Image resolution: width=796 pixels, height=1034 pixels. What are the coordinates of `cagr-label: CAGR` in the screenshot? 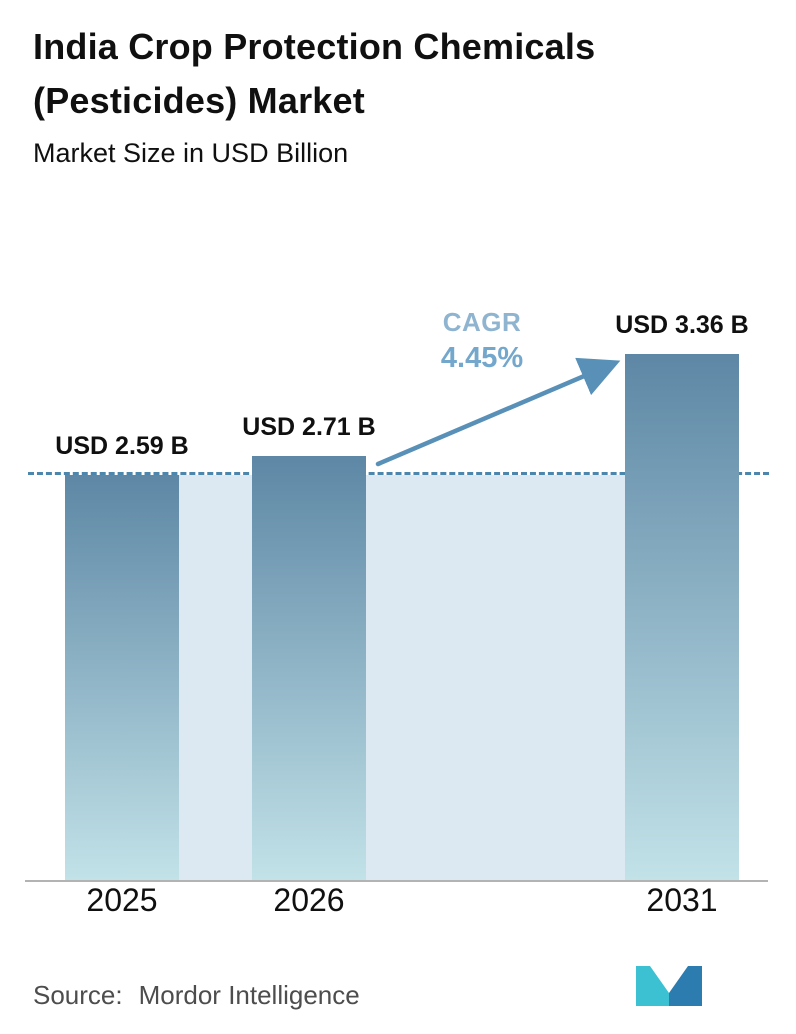 It's located at (482, 322).